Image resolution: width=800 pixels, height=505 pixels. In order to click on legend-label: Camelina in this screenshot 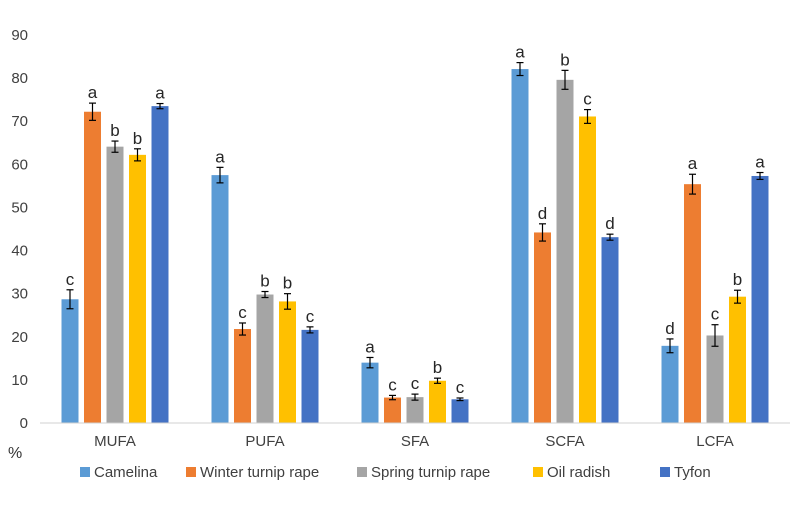, I will do `click(126, 472)`.